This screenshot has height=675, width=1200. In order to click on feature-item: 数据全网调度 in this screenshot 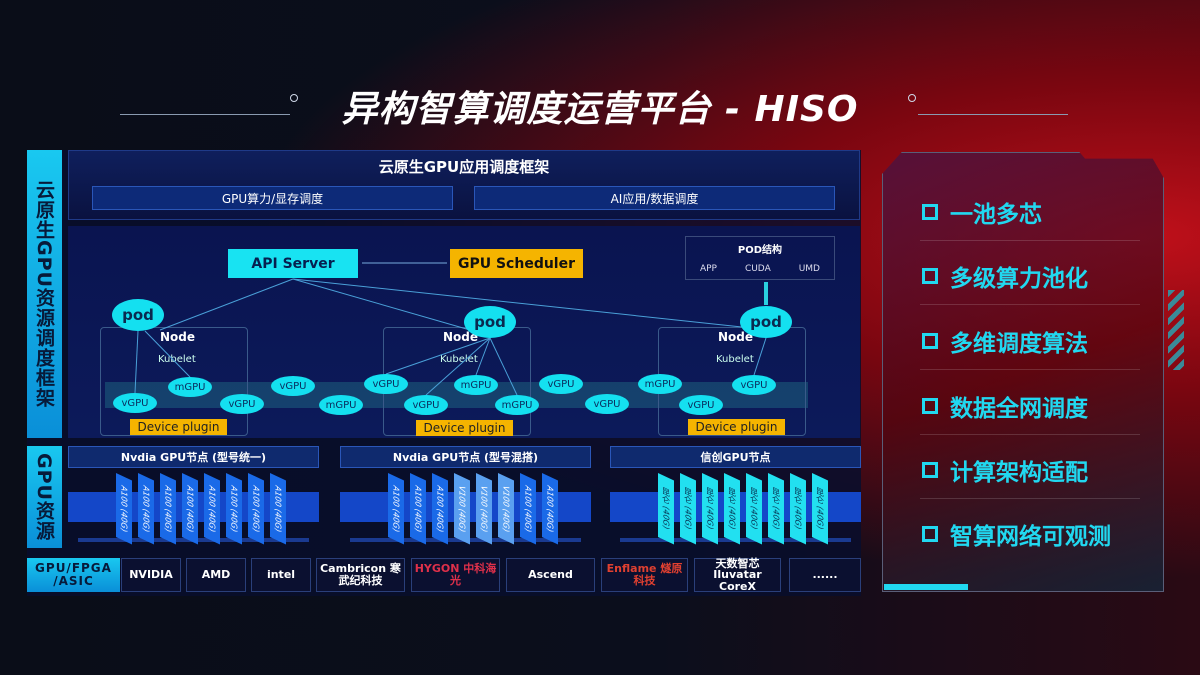, I will do `click(1005, 406)`.